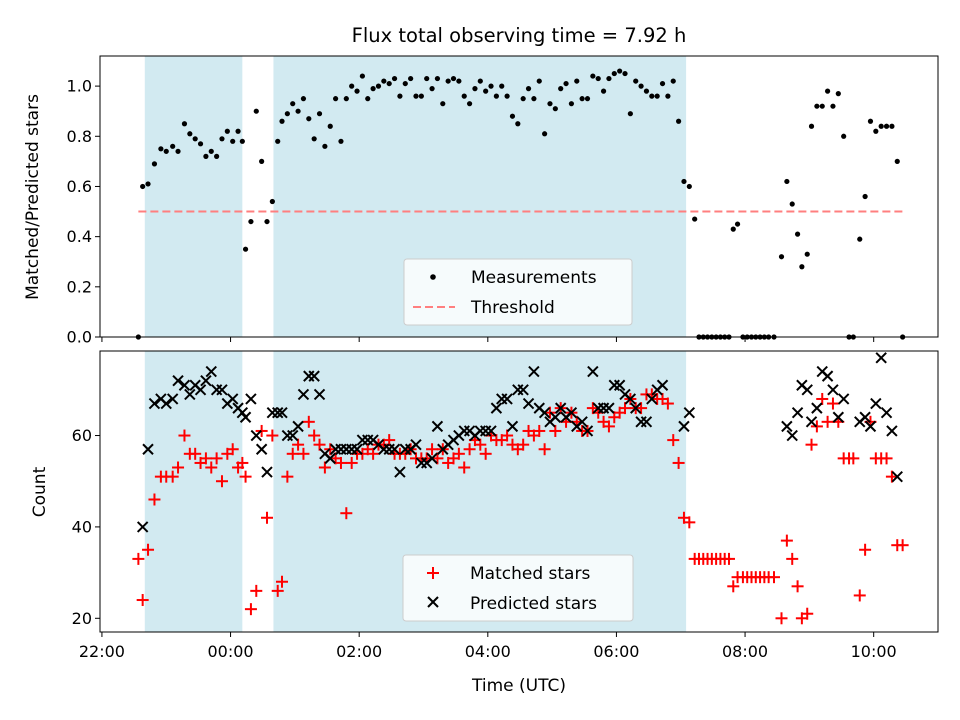 This screenshot has height=720, width=960. I want to click on threshold-legend-label: Threshold, so click(512, 308).